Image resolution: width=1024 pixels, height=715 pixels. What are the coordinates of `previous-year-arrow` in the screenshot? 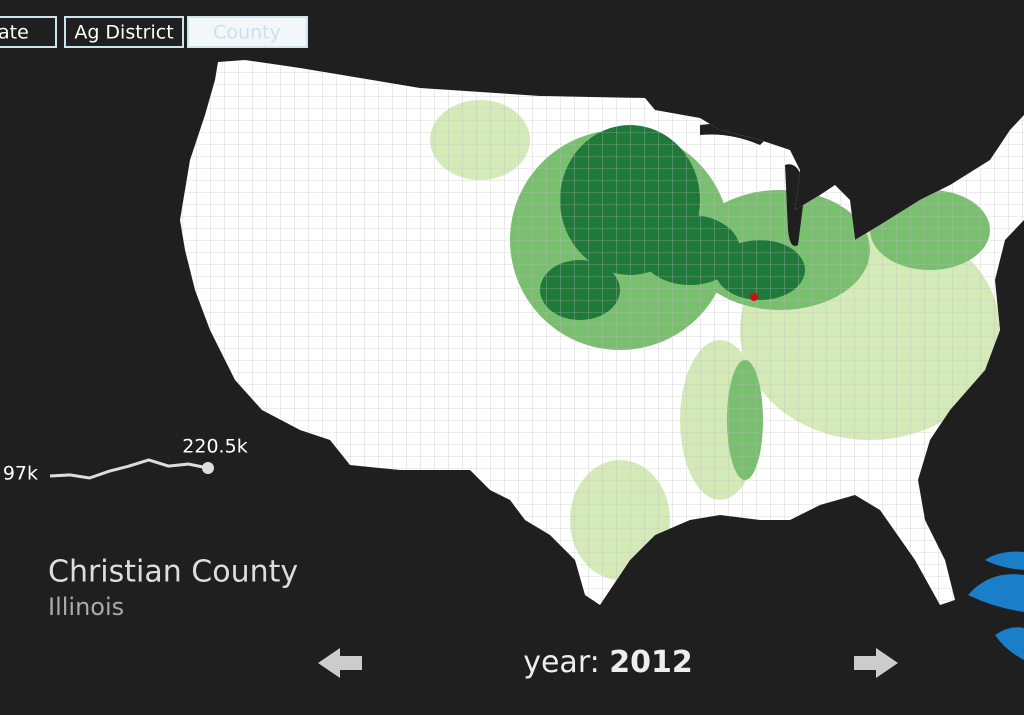 It's located at (340, 663).